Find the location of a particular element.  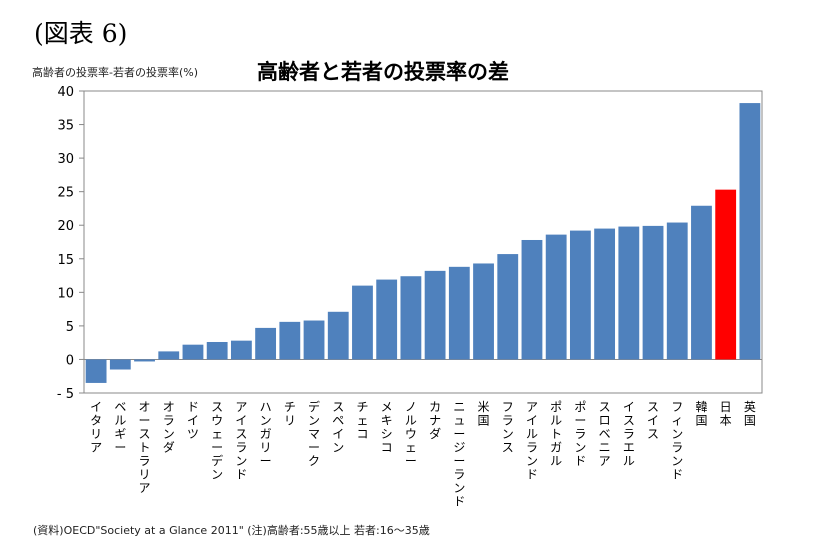

y-tick-label: 40 is located at coordinates (65, 92).